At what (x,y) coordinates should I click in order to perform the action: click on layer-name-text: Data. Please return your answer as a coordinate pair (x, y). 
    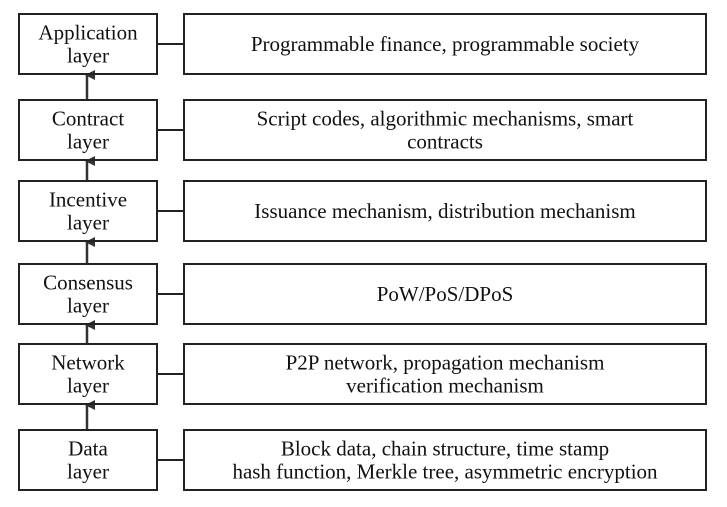
    Looking at the image, I should click on (88, 449).